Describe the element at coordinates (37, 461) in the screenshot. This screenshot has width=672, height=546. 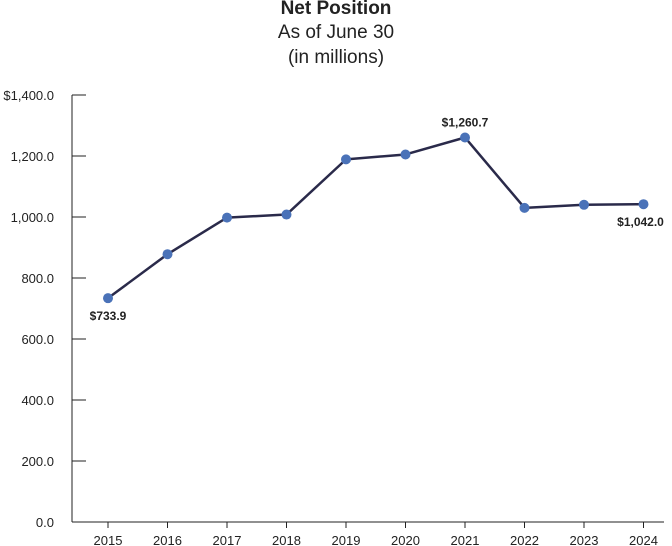
I see `y-tick-label-1: 200.0` at that location.